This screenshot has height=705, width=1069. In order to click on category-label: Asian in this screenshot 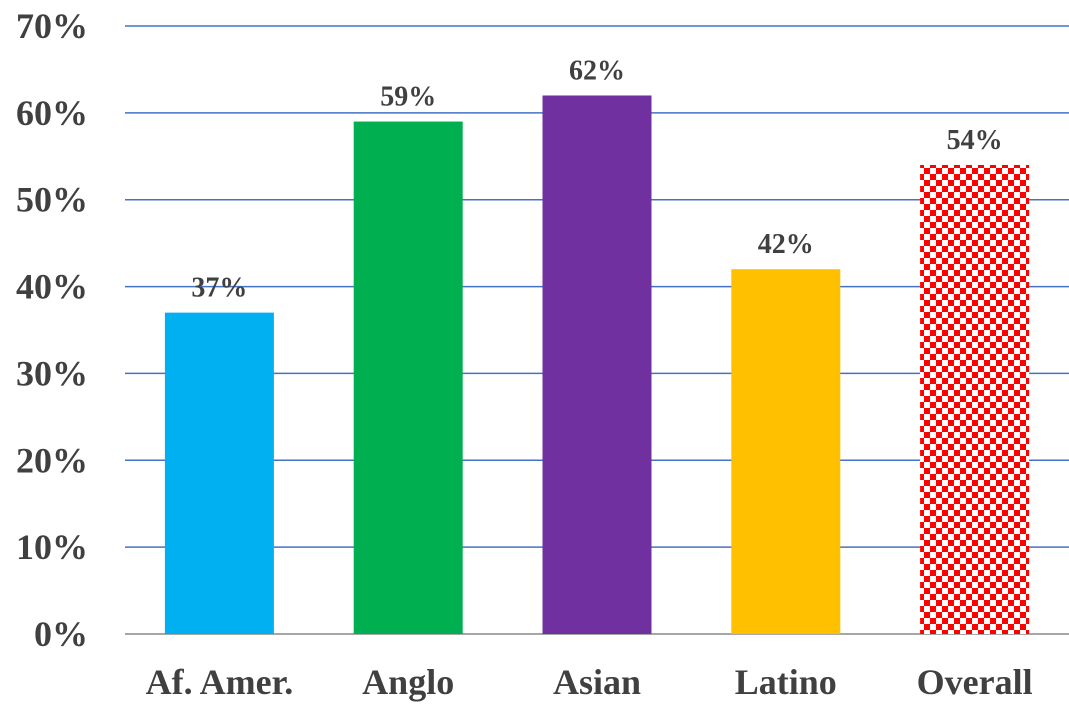, I will do `click(597, 682)`.